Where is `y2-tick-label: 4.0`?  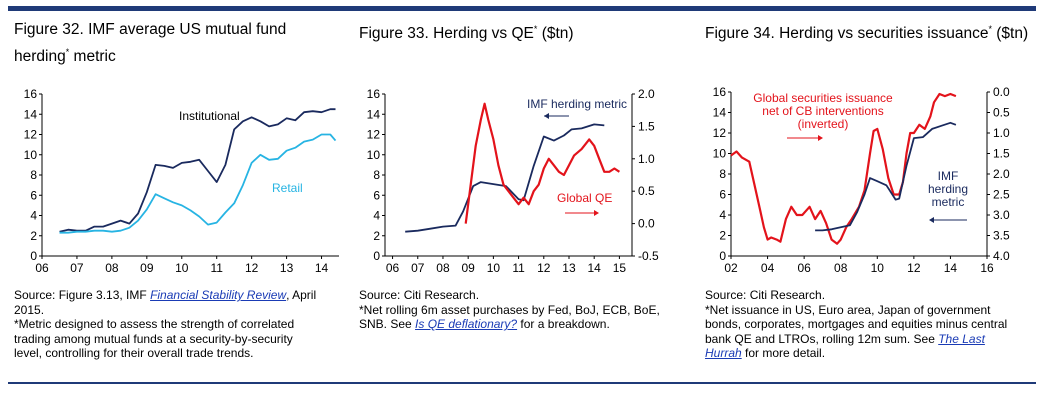 y2-tick-label: 4.0 is located at coordinates (1001, 256).